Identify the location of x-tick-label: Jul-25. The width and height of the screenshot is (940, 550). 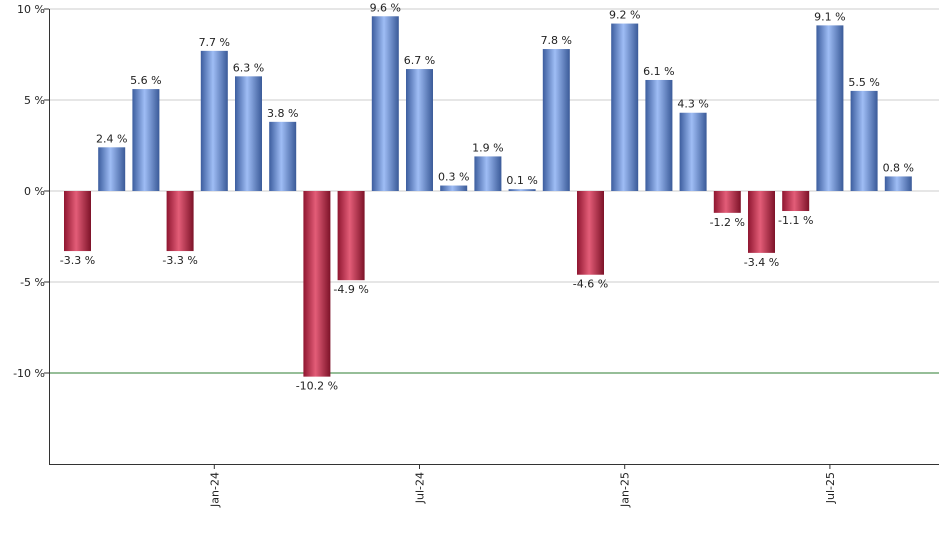
(830, 488).